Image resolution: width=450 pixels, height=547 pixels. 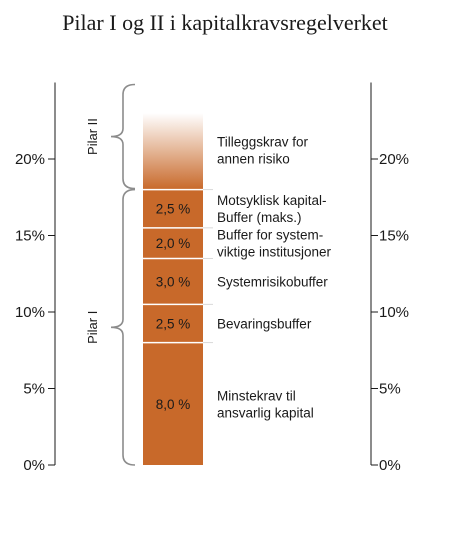 I want to click on stacked-bar, so click(x=178, y=289).